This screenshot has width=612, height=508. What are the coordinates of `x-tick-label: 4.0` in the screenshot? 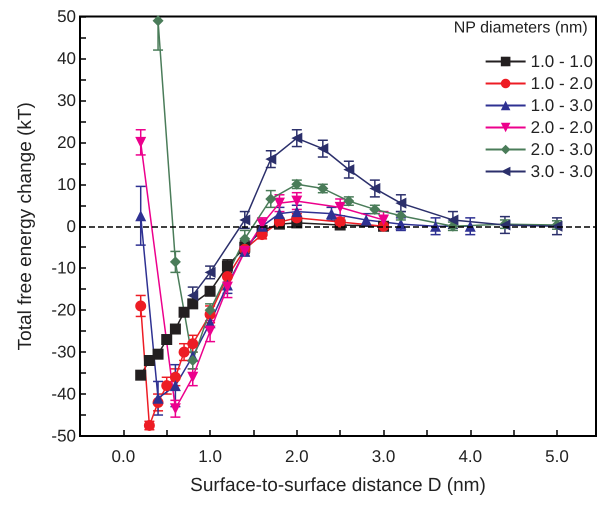 It's located at (470, 456).